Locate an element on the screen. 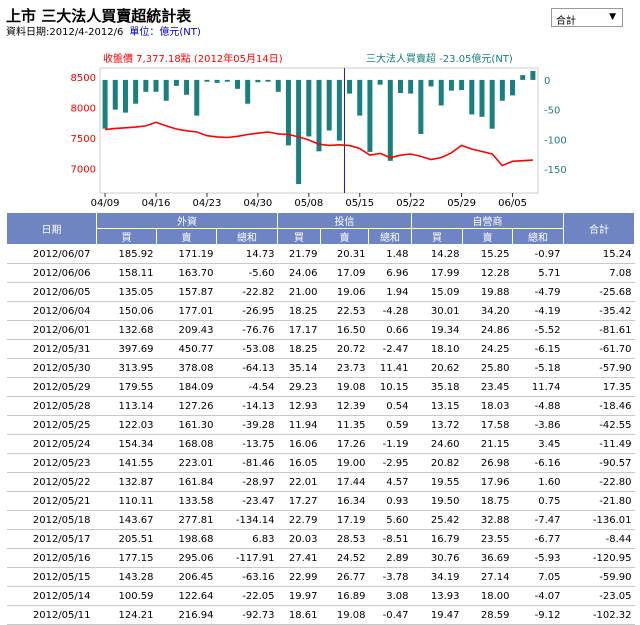 This screenshot has width=640, height=625. table-cell: 12.28 is located at coordinates (487, 273).